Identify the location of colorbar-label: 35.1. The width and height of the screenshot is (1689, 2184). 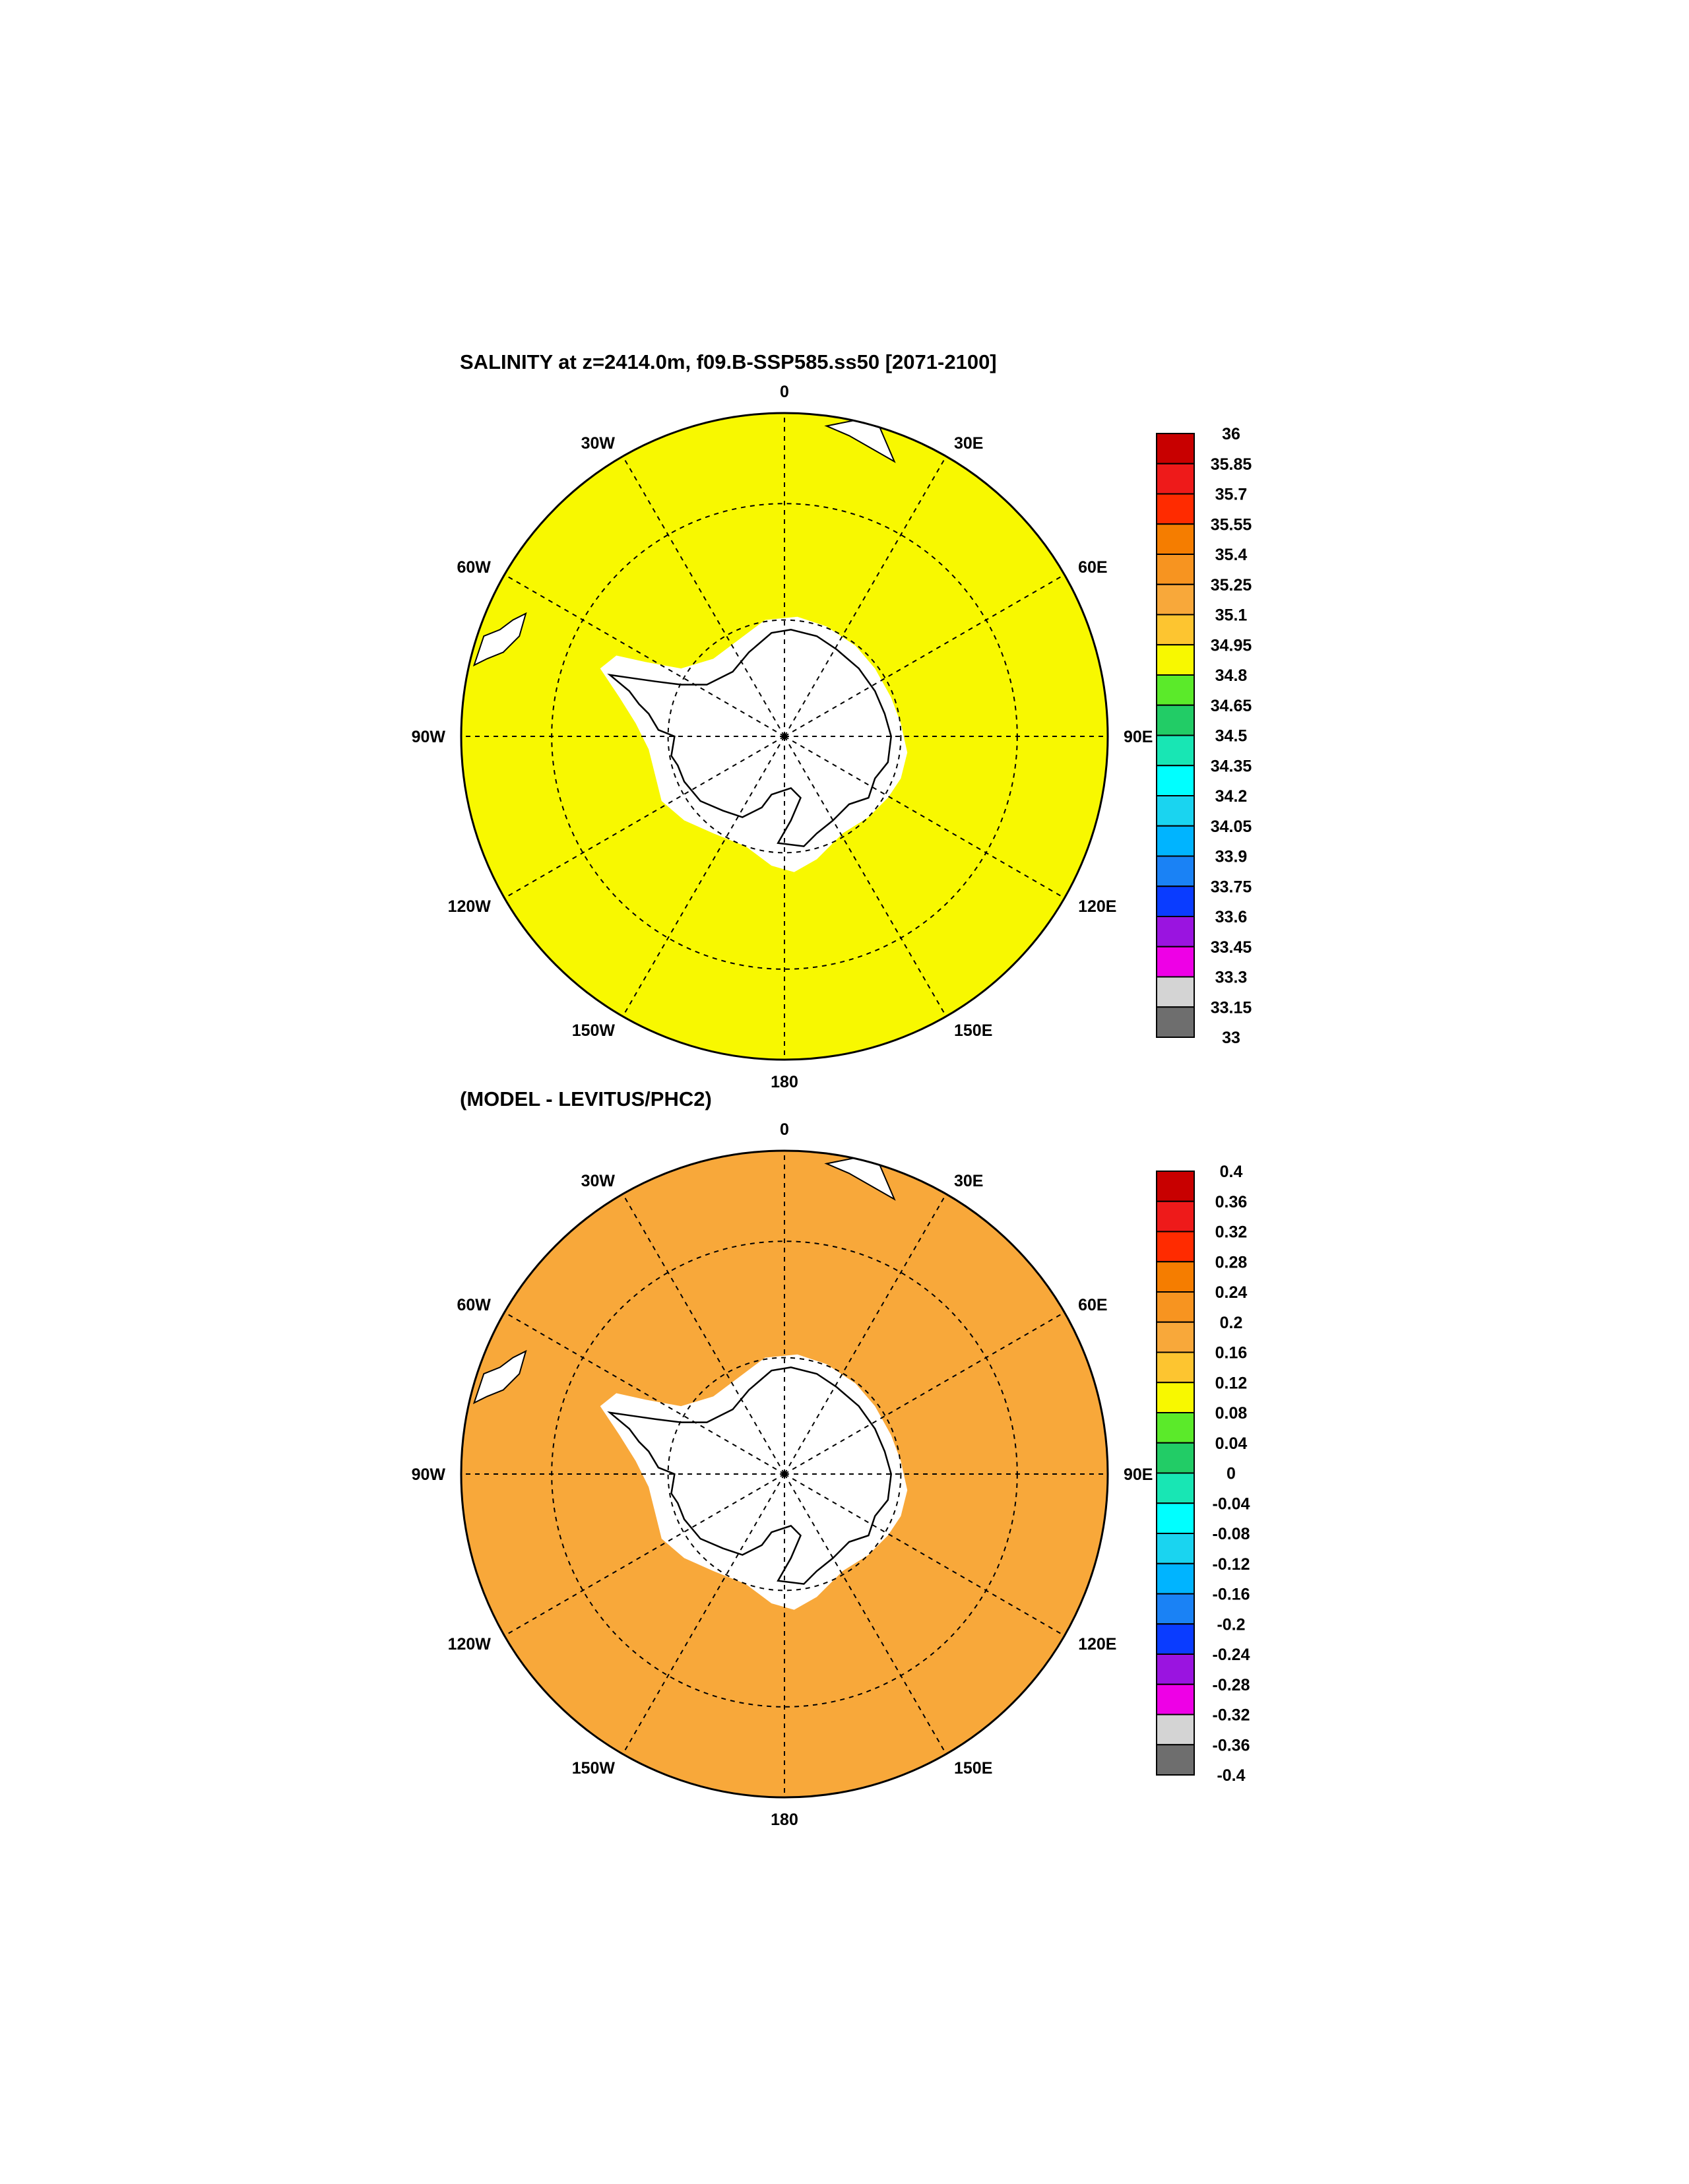
(1231, 615).